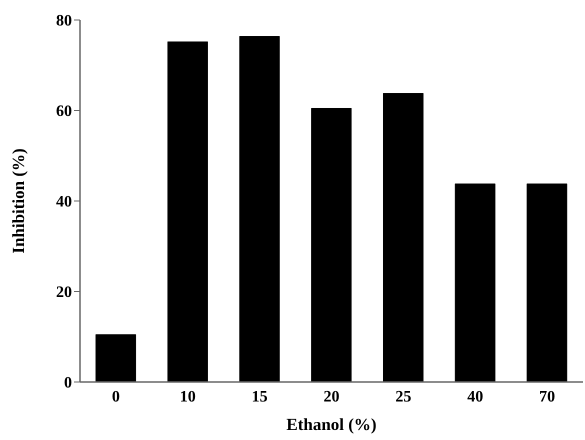 The image size is (585, 440). Describe the element at coordinates (403, 397) in the screenshot. I see `x-tick-label: 25` at that location.